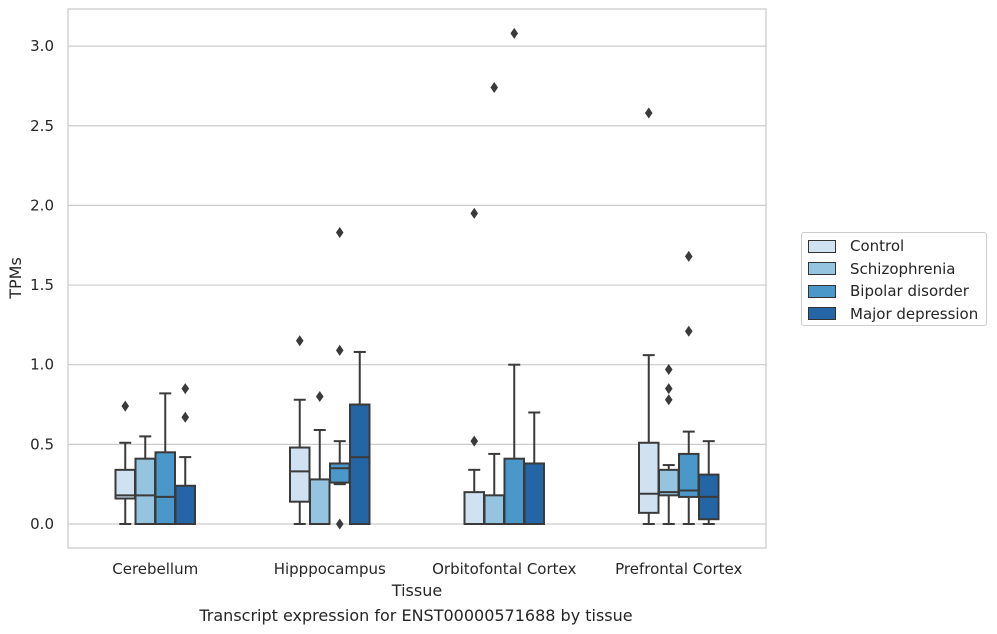  What do you see at coordinates (678, 569) in the screenshot?
I see `x-tick-label: Prefrontal Cortex` at bounding box center [678, 569].